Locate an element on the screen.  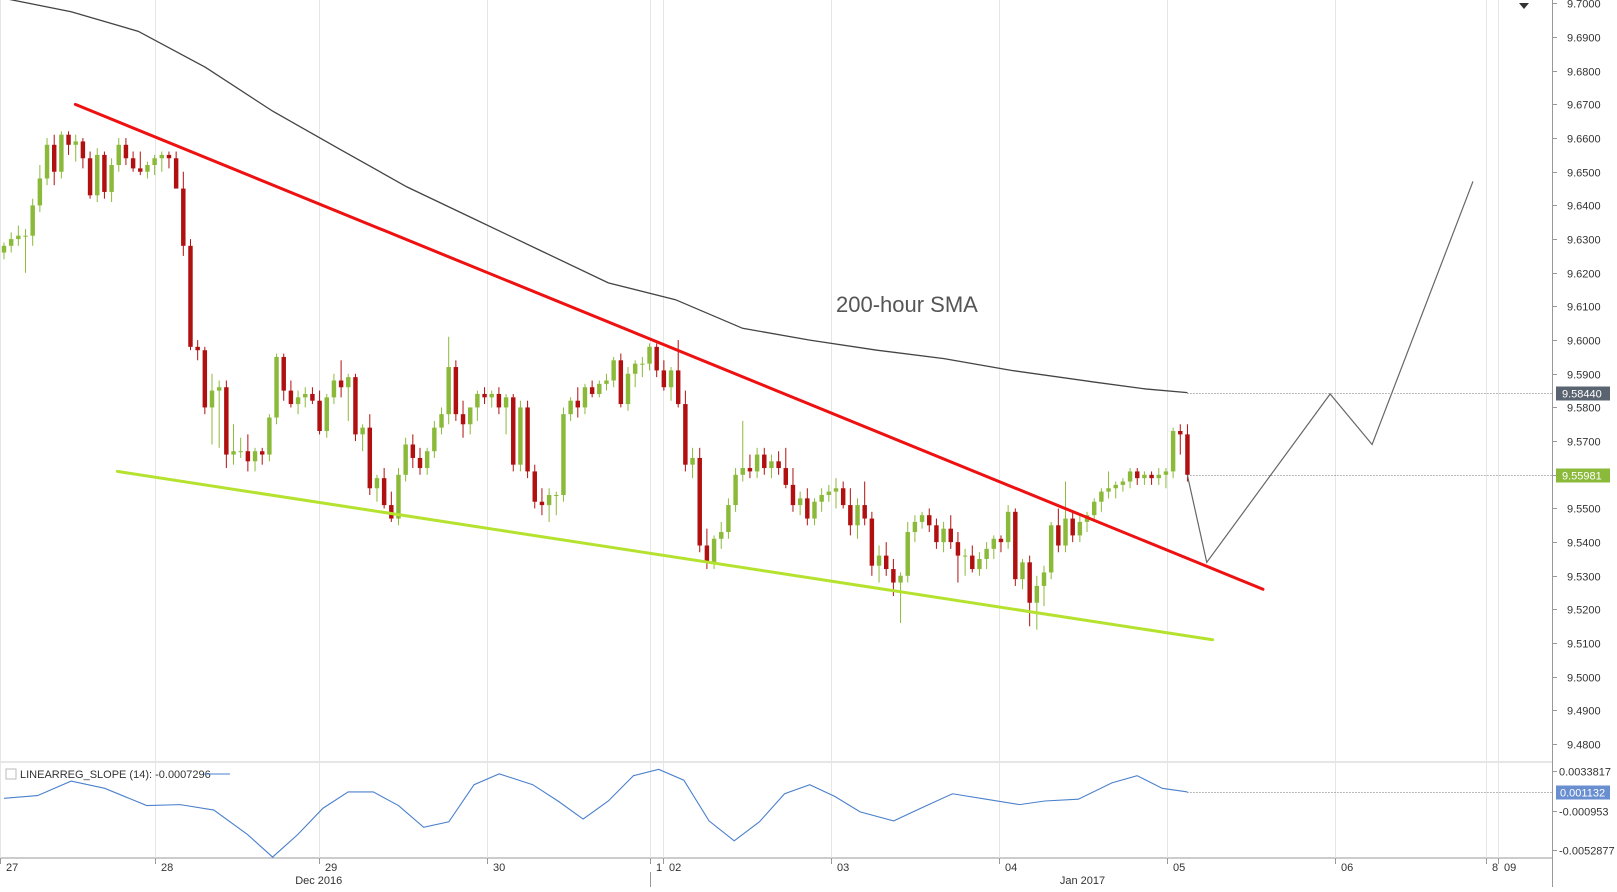
price-tick-label: 9.7000 is located at coordinates (1584, 5).